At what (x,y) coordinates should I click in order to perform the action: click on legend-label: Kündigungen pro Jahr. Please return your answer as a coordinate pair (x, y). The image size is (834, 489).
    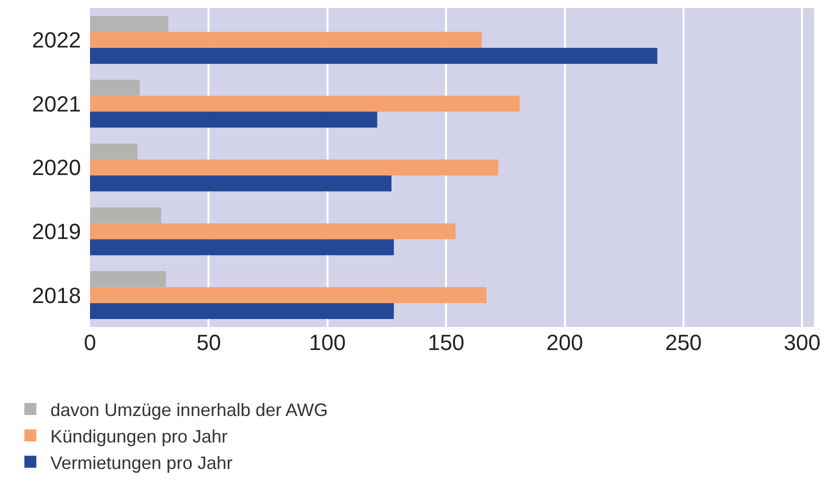
    Looking at the image, I should click on (139, 436).